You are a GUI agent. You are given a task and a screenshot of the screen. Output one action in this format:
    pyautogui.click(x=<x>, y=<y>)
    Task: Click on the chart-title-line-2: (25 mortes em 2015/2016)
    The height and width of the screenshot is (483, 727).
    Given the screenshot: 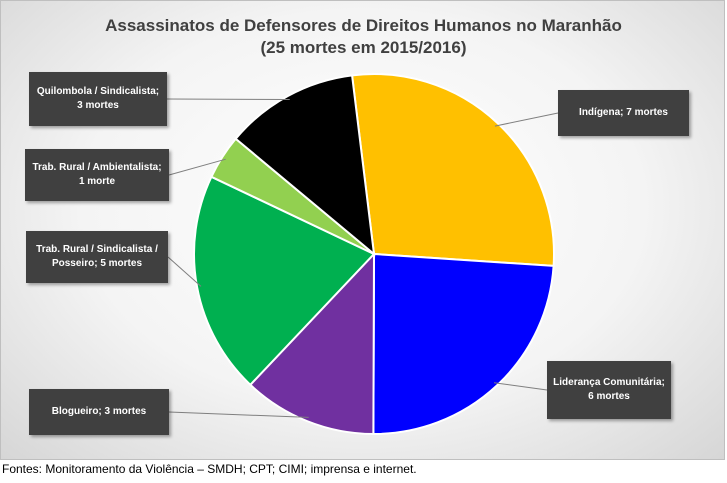 What is the action you would take?
    pyautogui.click(x=363, y=47)
    